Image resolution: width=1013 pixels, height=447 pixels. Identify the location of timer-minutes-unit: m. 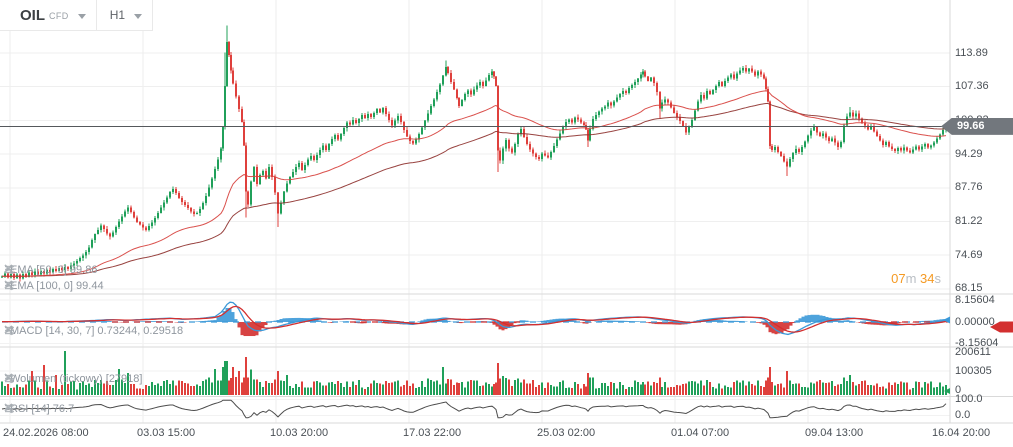
(913, 278).